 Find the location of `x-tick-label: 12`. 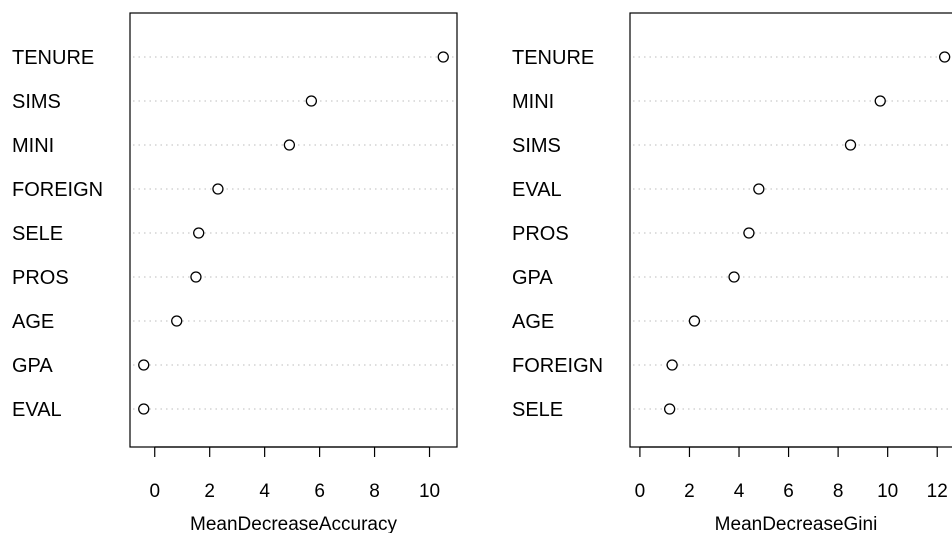

x-tick-label: 12 is located at coordinates (937, 491).